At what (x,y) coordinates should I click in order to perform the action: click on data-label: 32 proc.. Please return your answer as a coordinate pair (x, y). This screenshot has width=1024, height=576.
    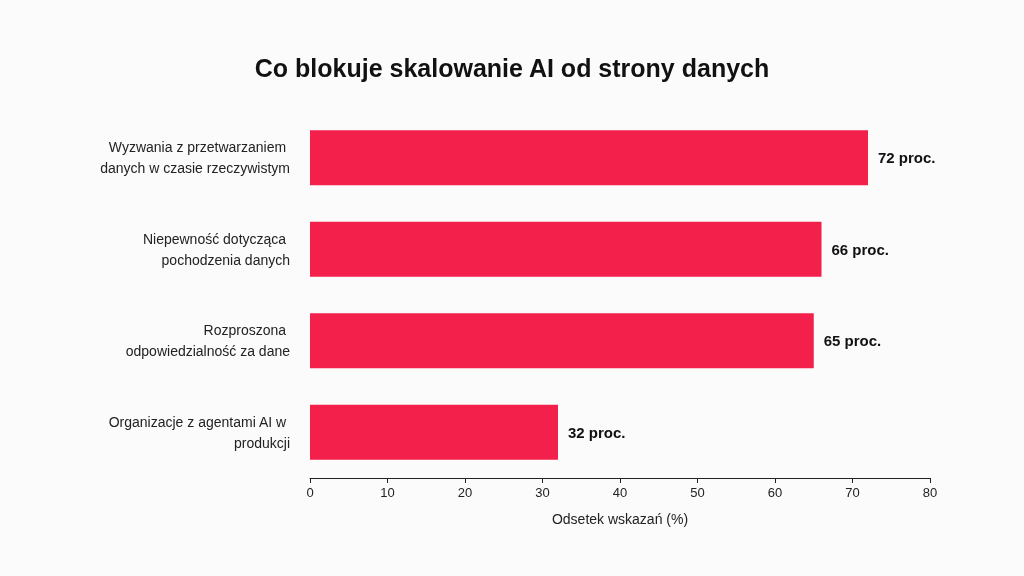
    Looking at the image, I should click on (597, 432).